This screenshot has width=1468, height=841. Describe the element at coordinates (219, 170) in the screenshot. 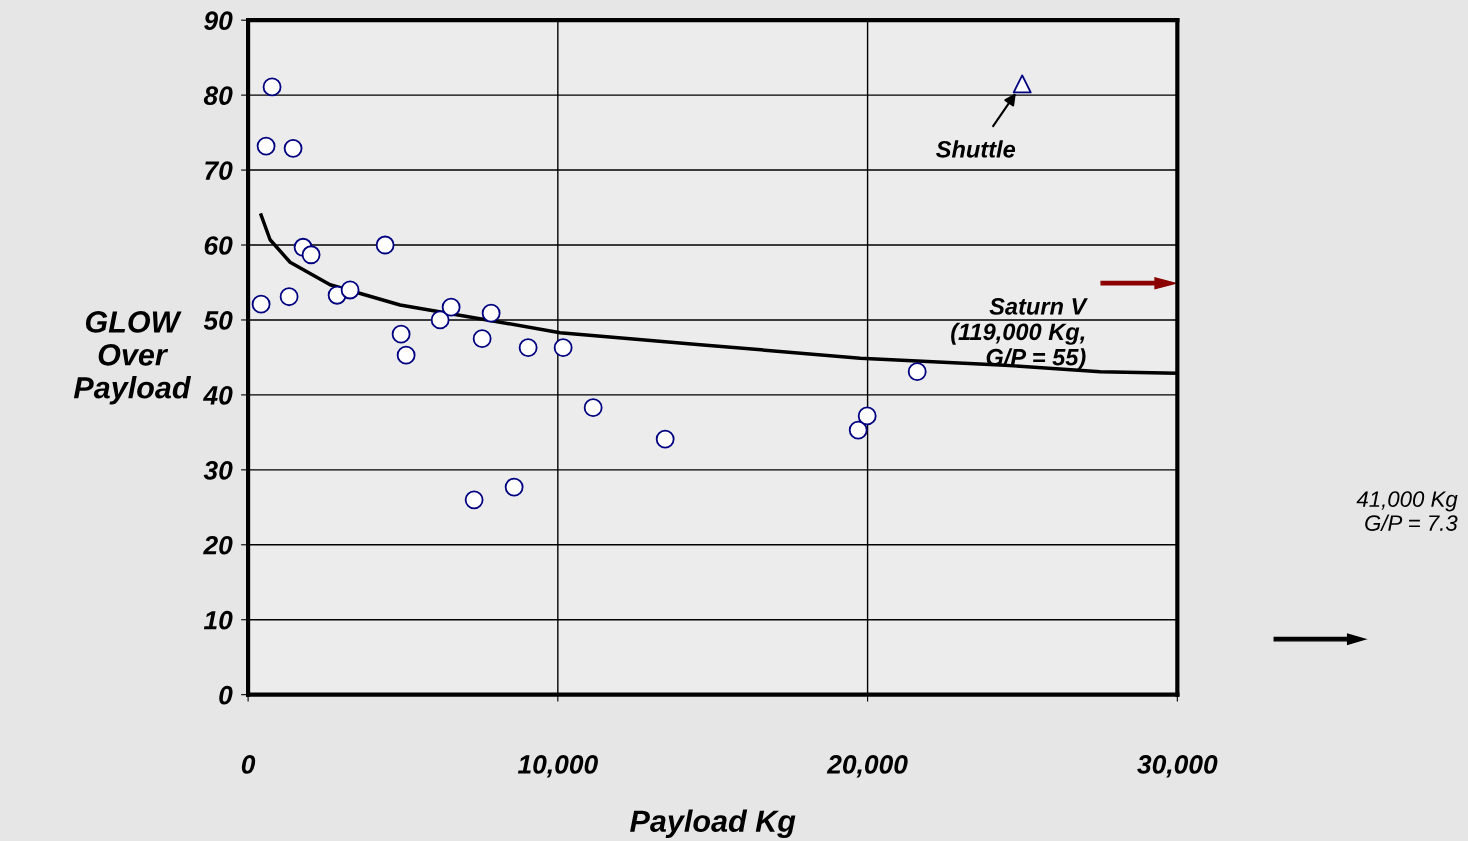

I see `y-tick-label: 70` at that location.